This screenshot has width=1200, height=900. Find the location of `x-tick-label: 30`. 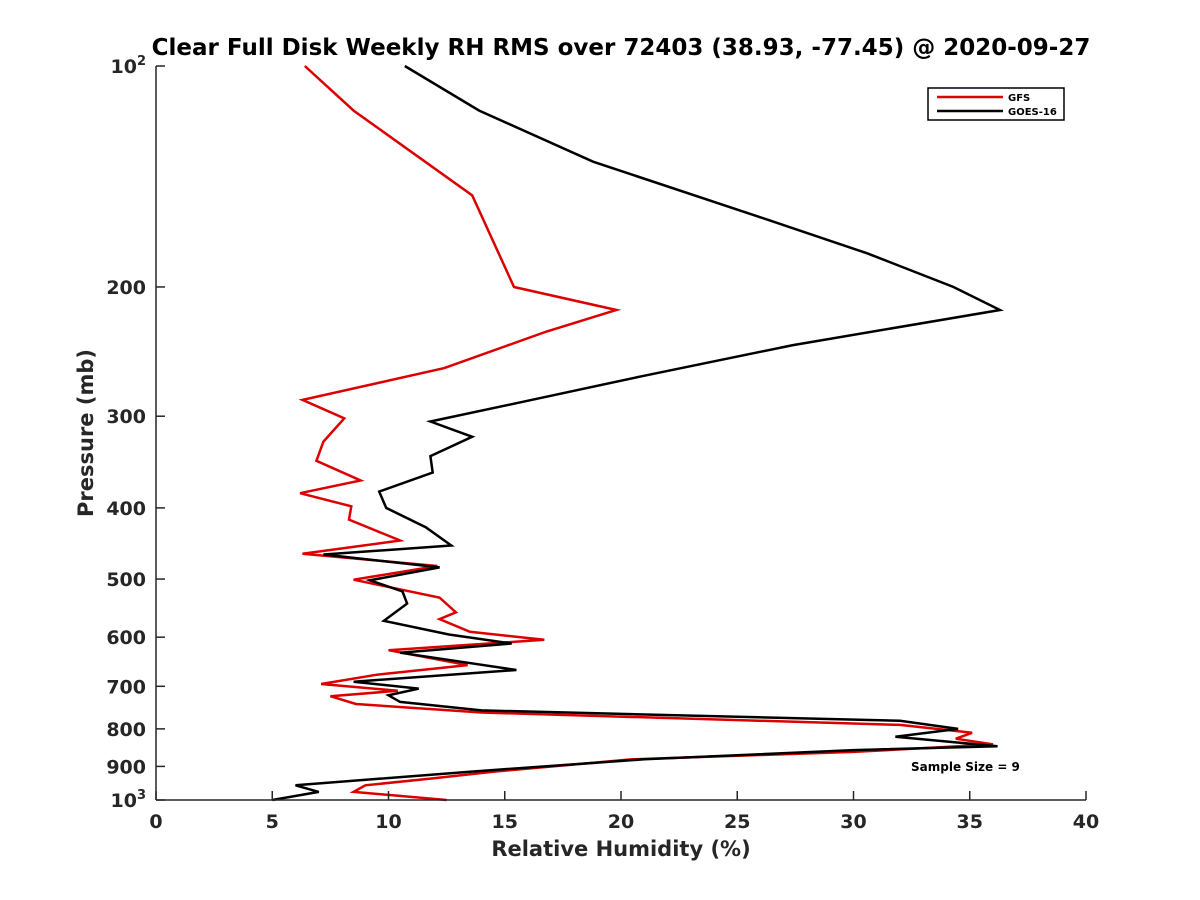

x-tick-label: 30 is located at coordinates (853, 822).